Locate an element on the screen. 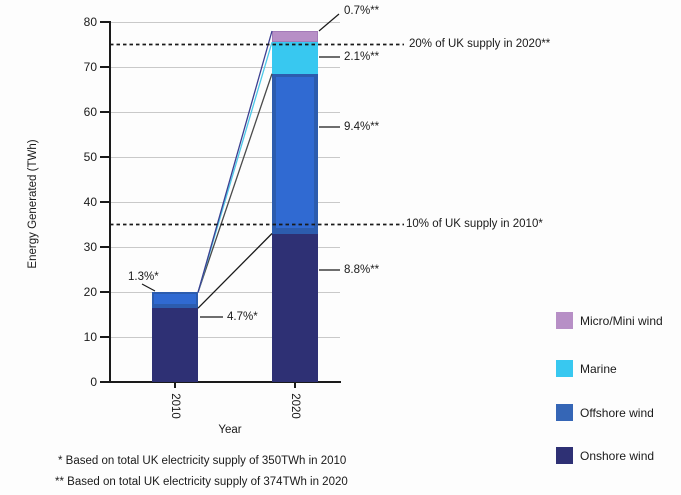 The width and height of the screenshot is (681, 495). y-tick-label-60: 60 is located at coordinates (90, 112).